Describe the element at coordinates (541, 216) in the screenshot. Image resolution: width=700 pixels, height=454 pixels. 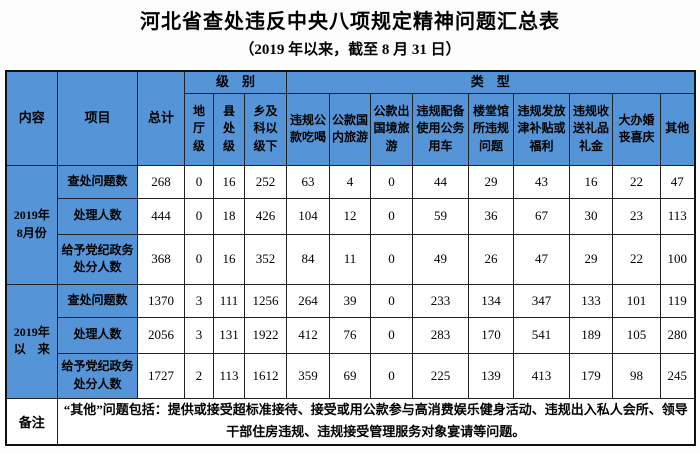
I see `table-cell: 67` at that location.